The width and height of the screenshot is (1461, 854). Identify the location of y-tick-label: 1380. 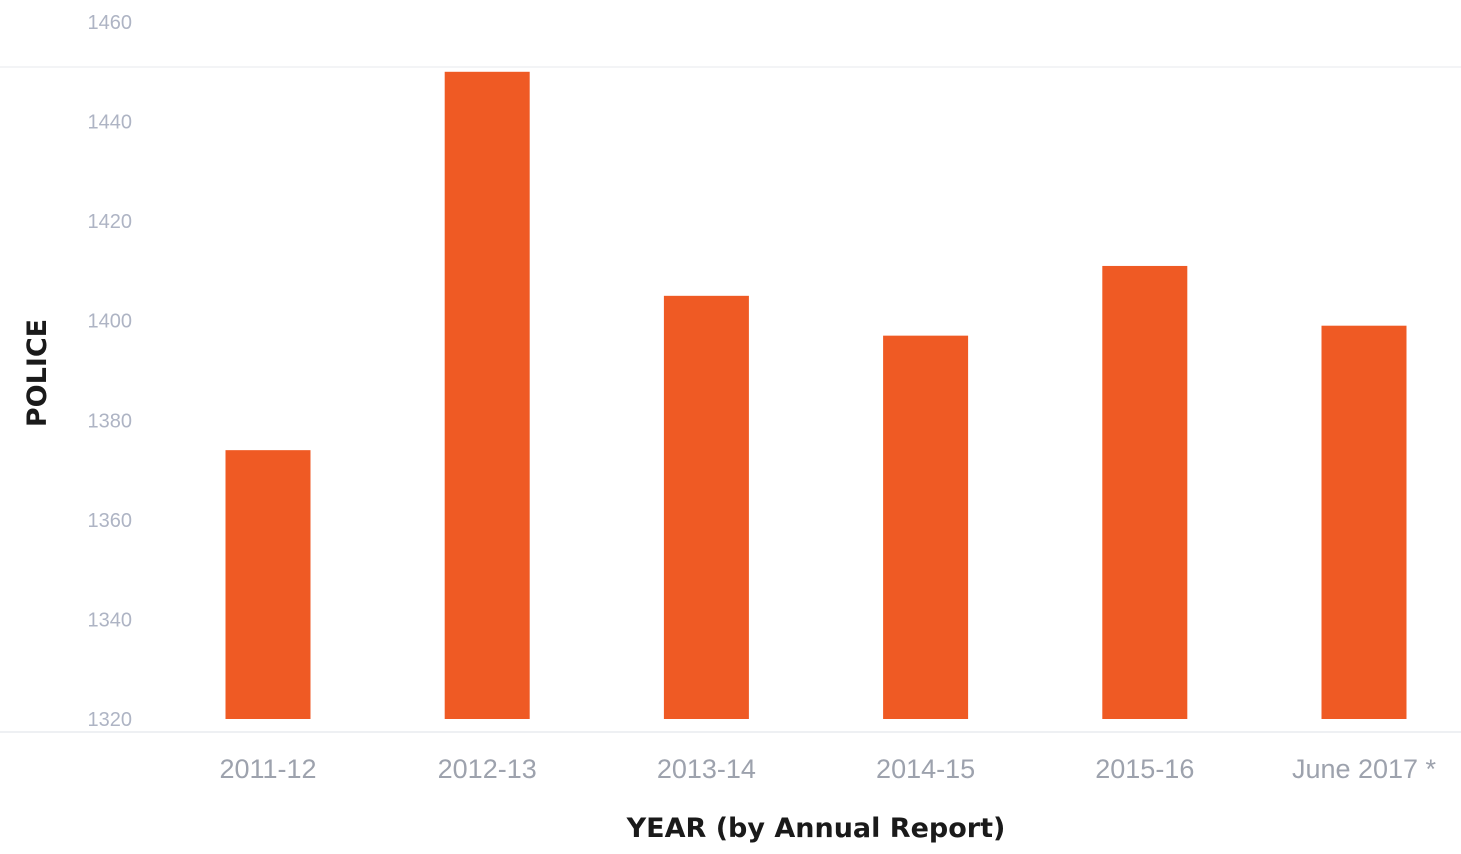
(110, 421).